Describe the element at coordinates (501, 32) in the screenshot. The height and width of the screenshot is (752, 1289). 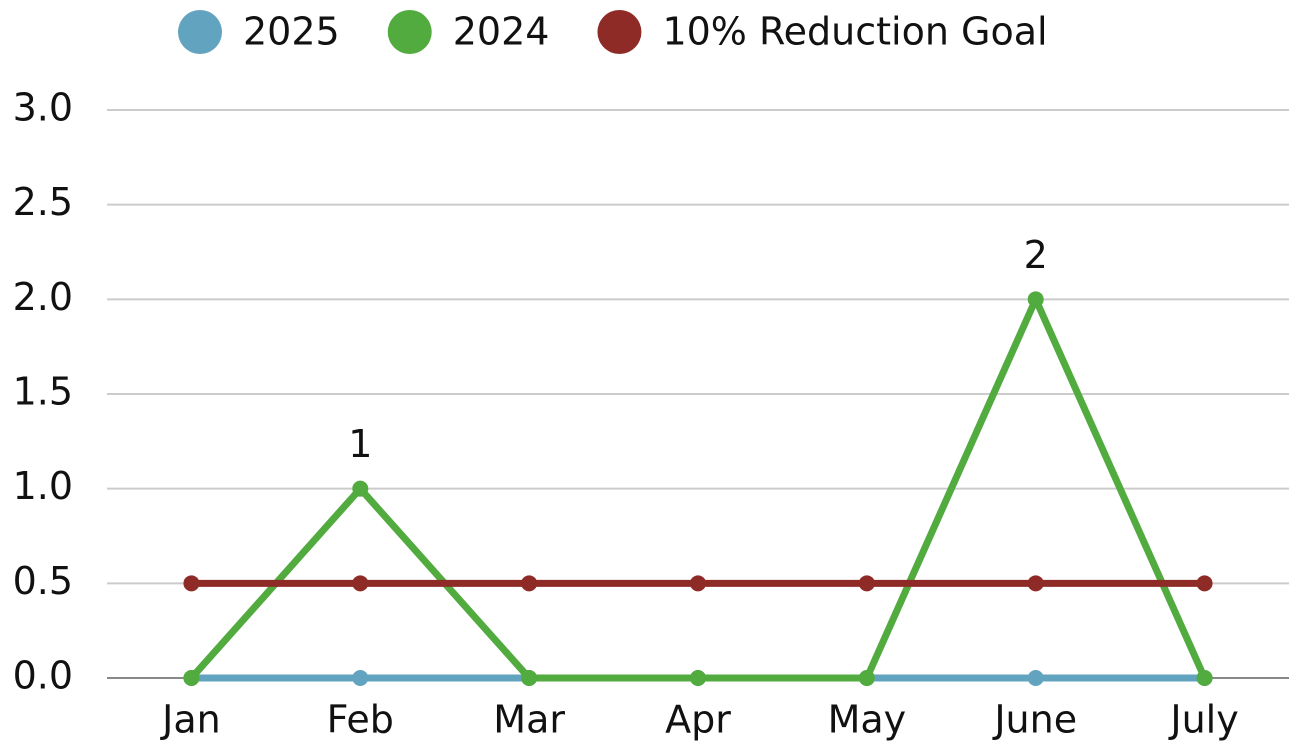
I see `legend-label: 2024` at that location.